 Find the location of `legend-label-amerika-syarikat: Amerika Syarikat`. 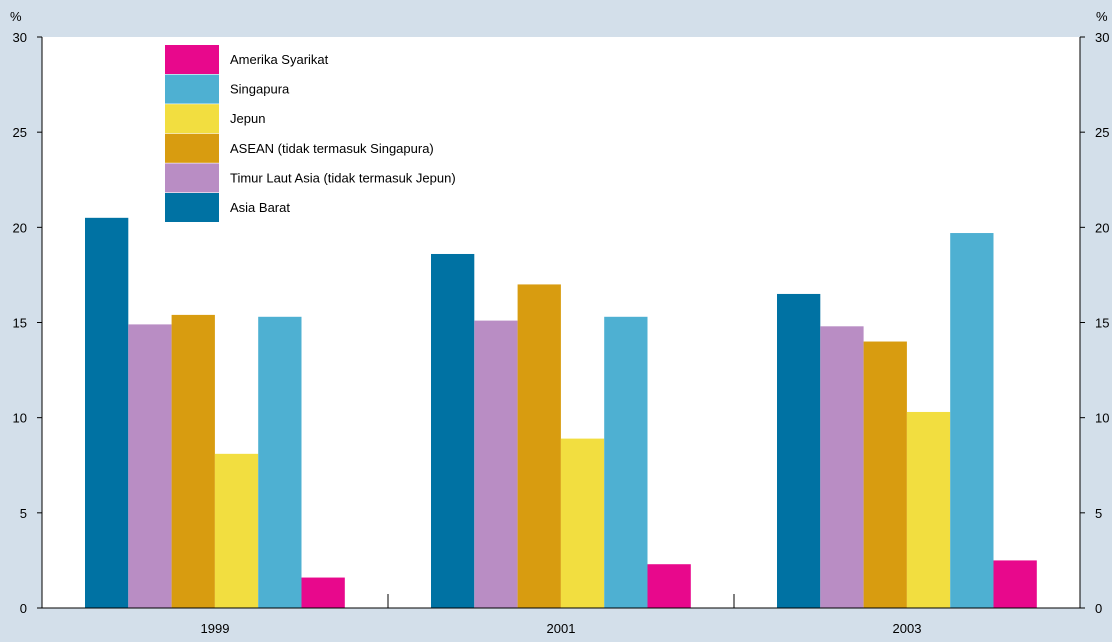

legend-label-amerika-syarikat: Amerika Syarikat is located at coordinates (279, 59).